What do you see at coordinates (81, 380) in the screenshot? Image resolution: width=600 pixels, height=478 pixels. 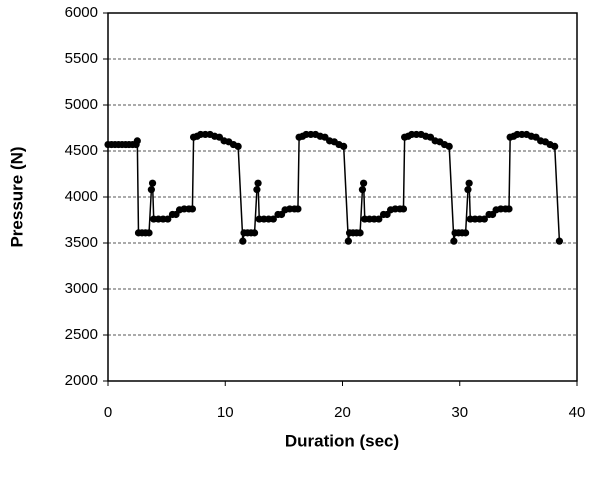 I see `y-tick-label: 2000` at bounding box center [81, 380].